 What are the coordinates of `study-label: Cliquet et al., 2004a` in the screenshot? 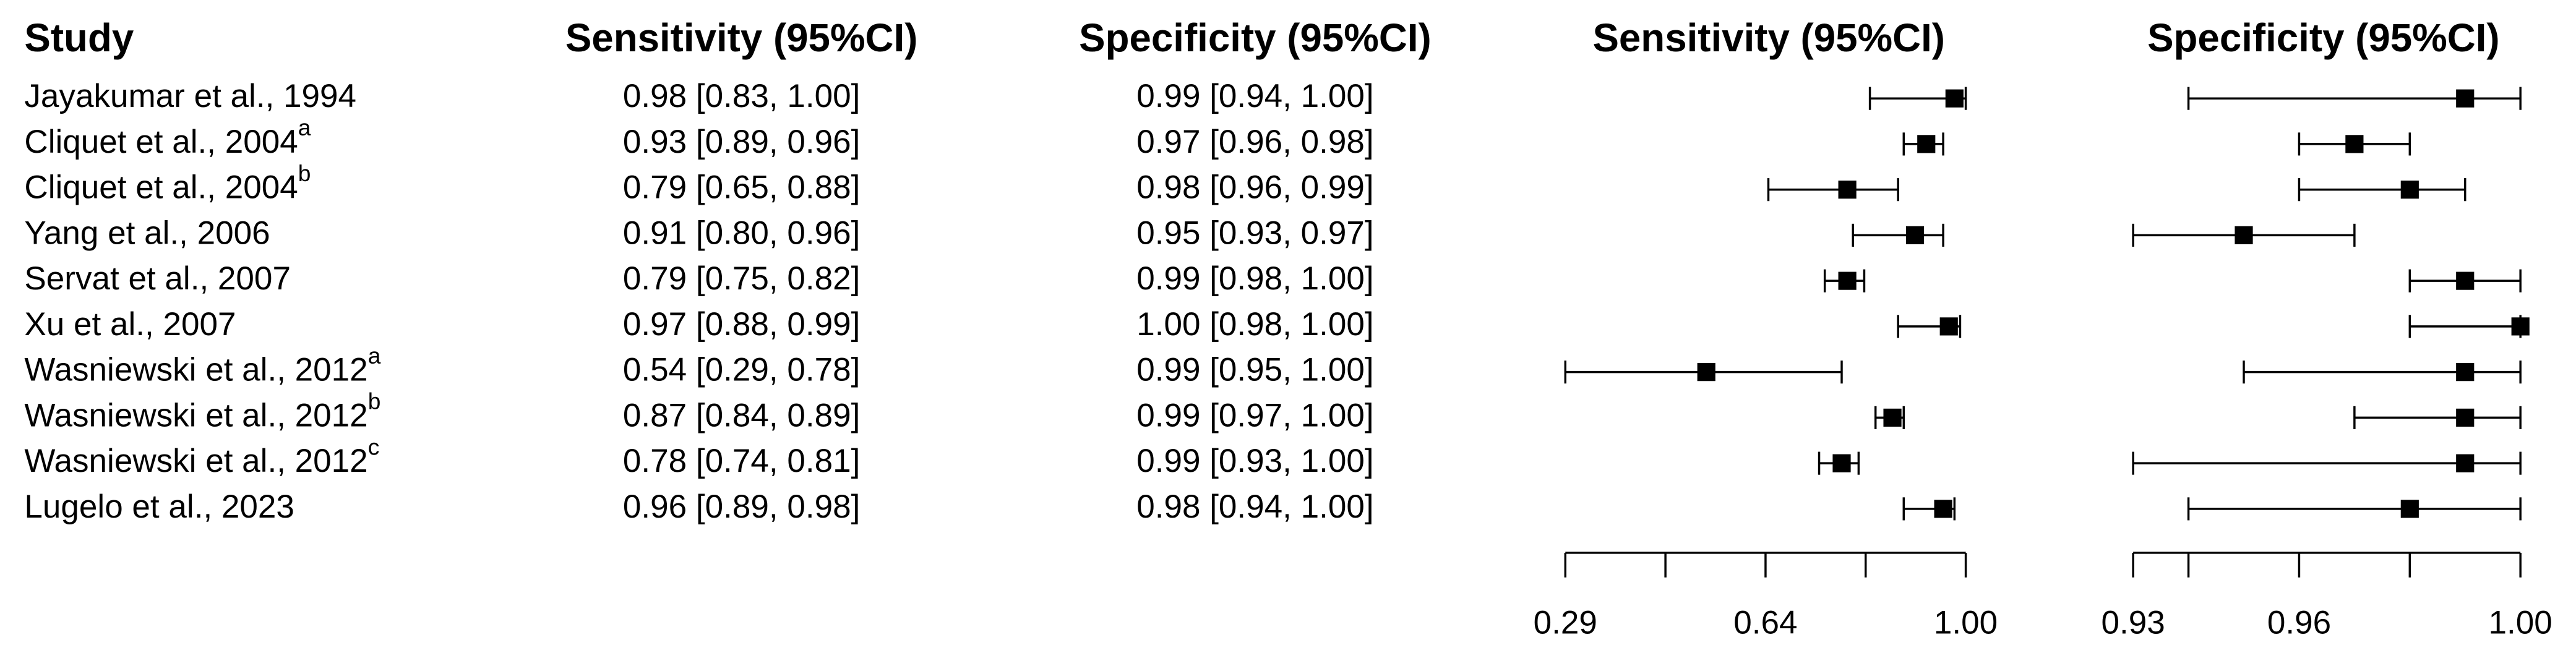 It's located at (167, 137).